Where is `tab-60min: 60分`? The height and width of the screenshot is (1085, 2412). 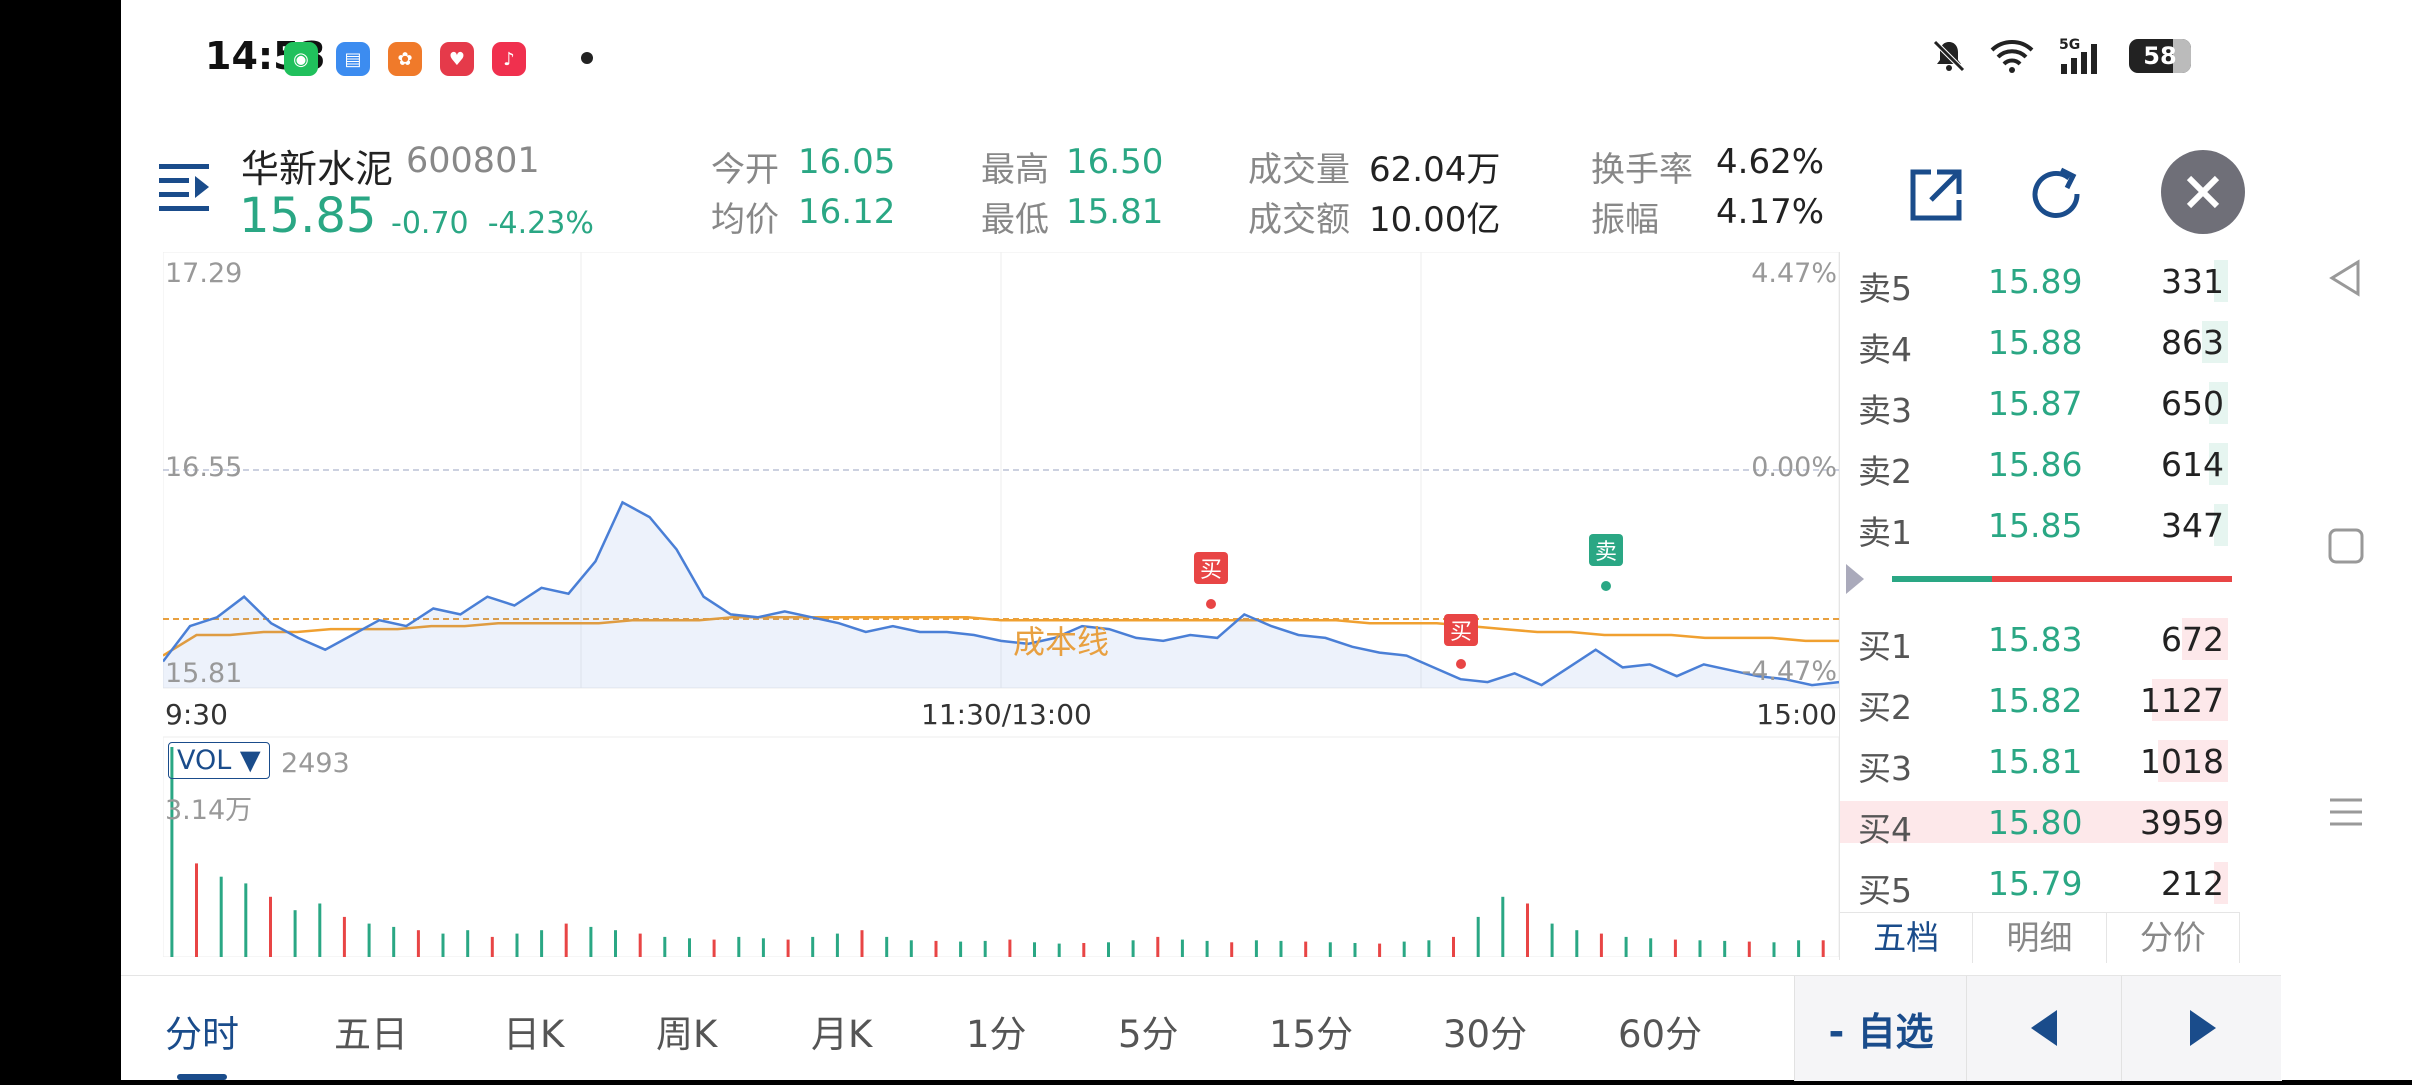 tab-60min: 60分 is located at coordinates (1660, 1034).